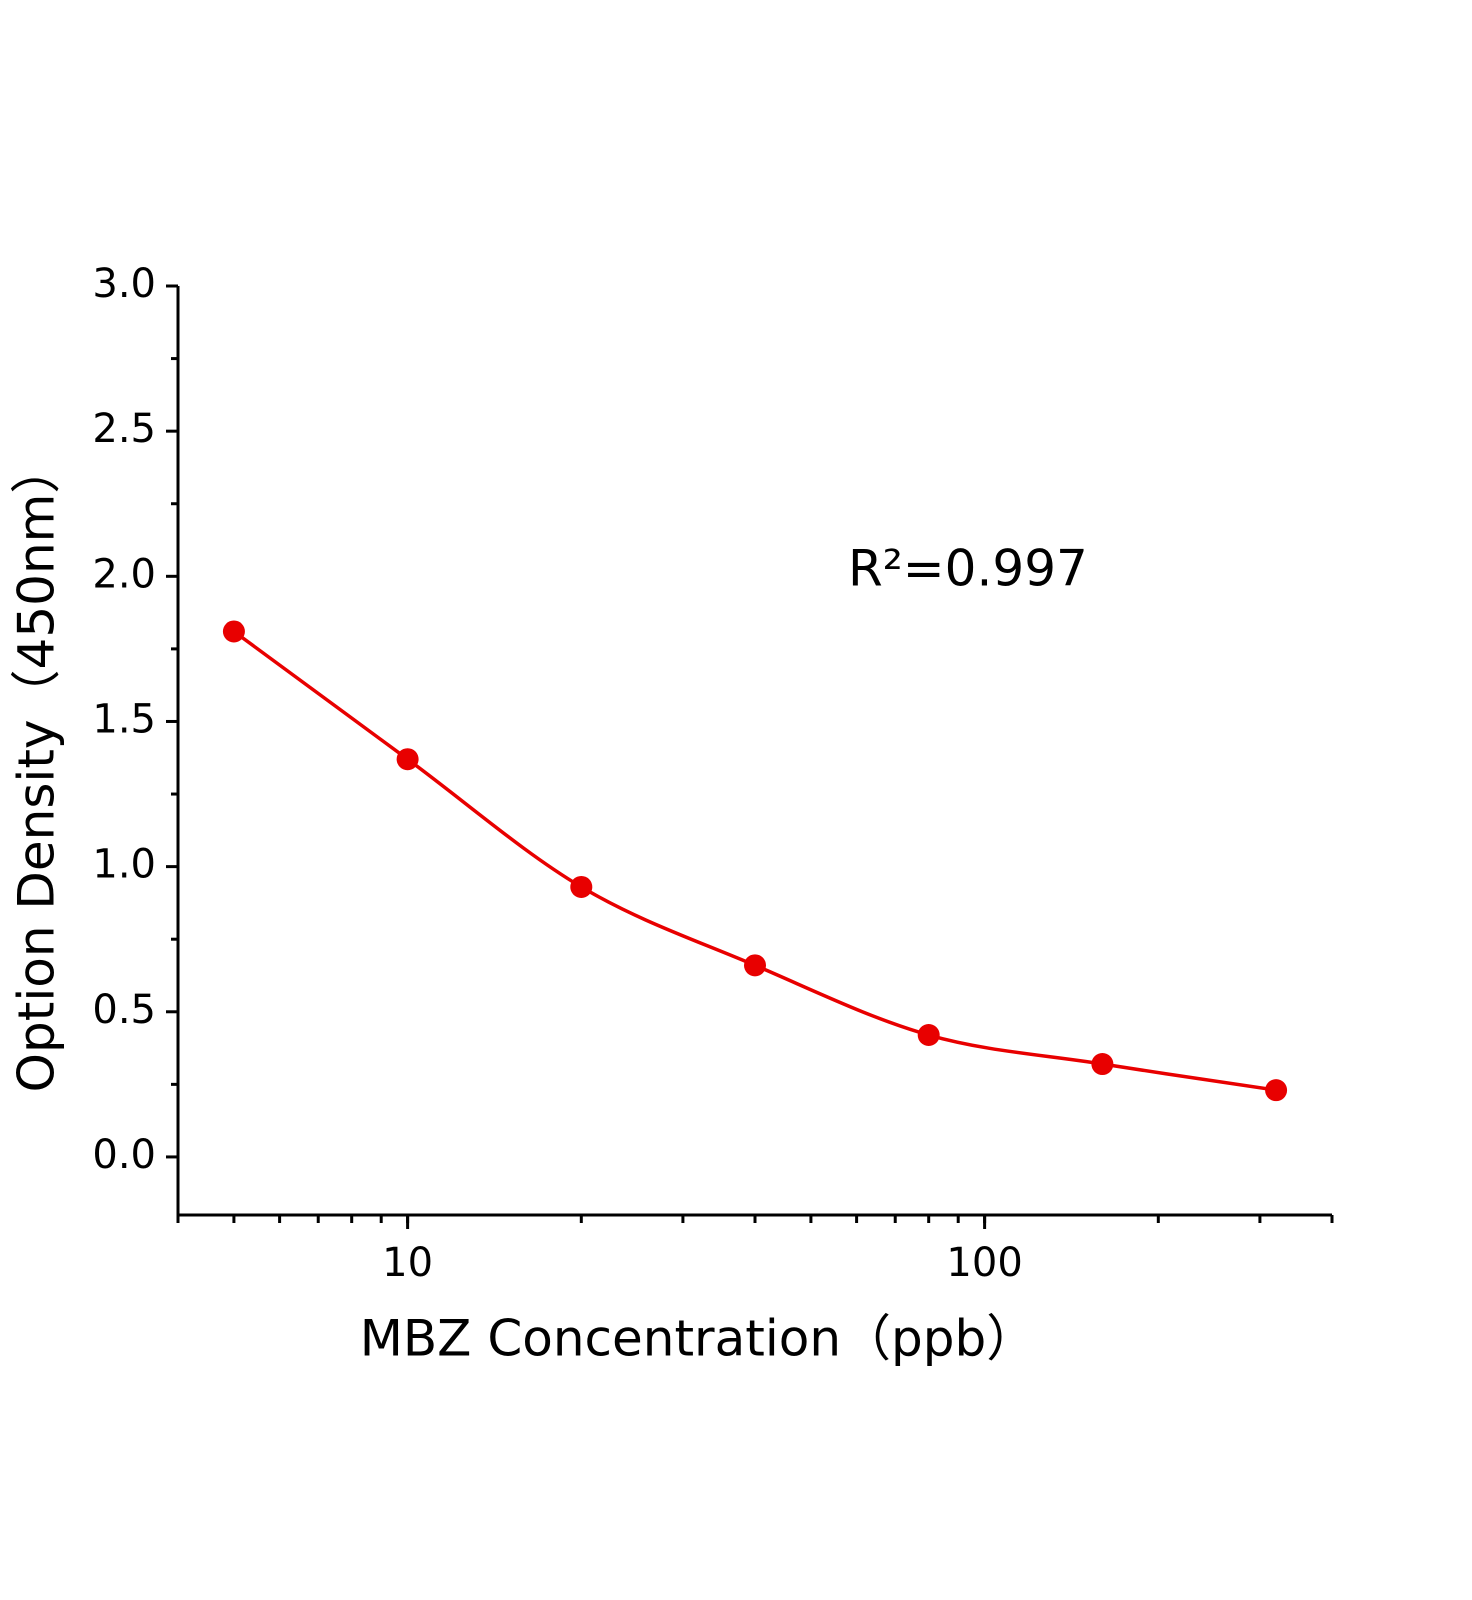 This screenshot has width=1472, height=1600. I want to click on y-tick-label: 2.5, so click(124, 429).